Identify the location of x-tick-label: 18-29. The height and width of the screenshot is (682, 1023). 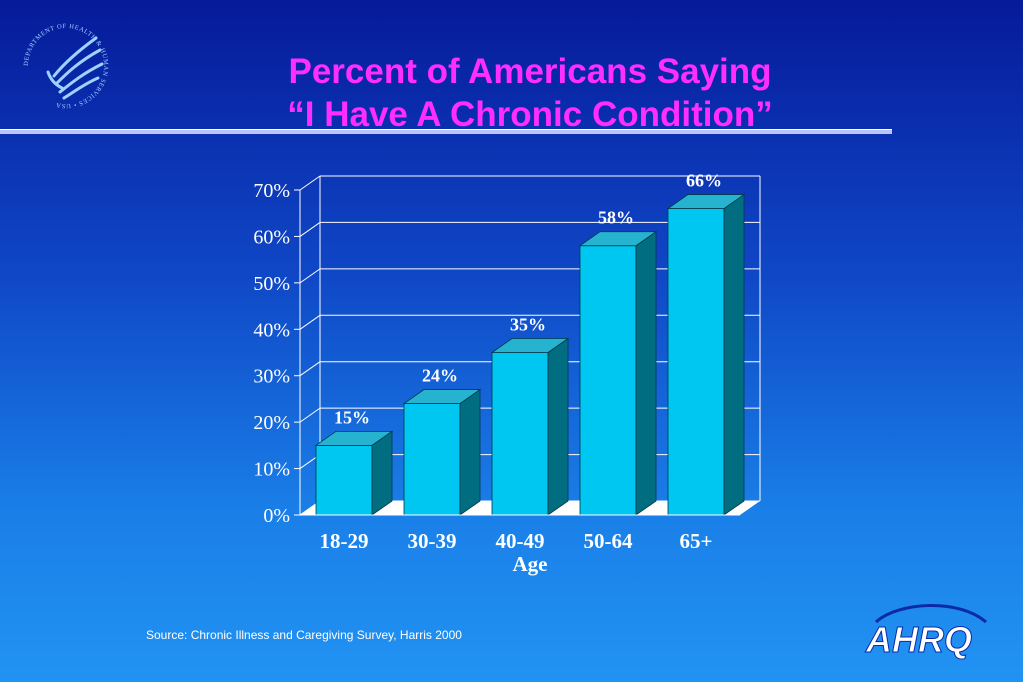
(344, 541).